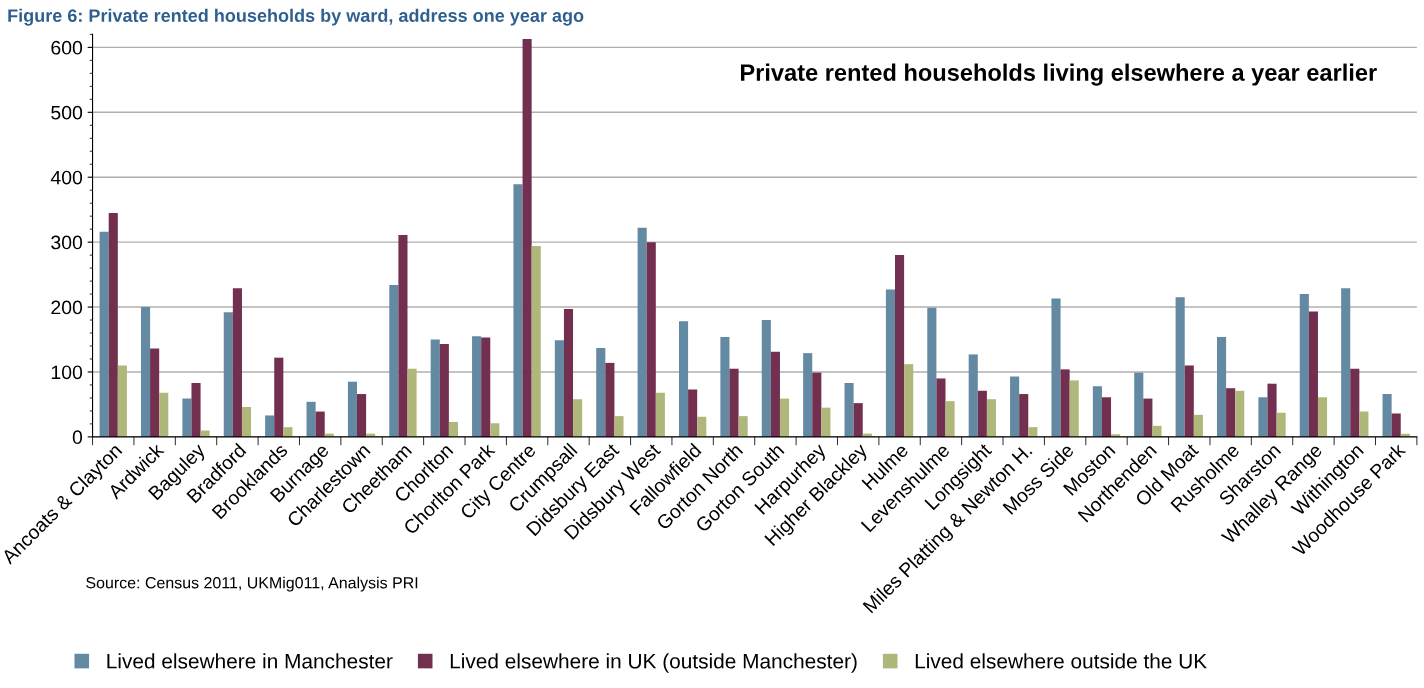 Image resolution: width=1424 pixels, height=688 pixels. What do you see at coordinates (1059, 74) in the screenshot?
I see `annotation: Private rented households living elsewhere a year earlier` at bounding box center [1059, 74].